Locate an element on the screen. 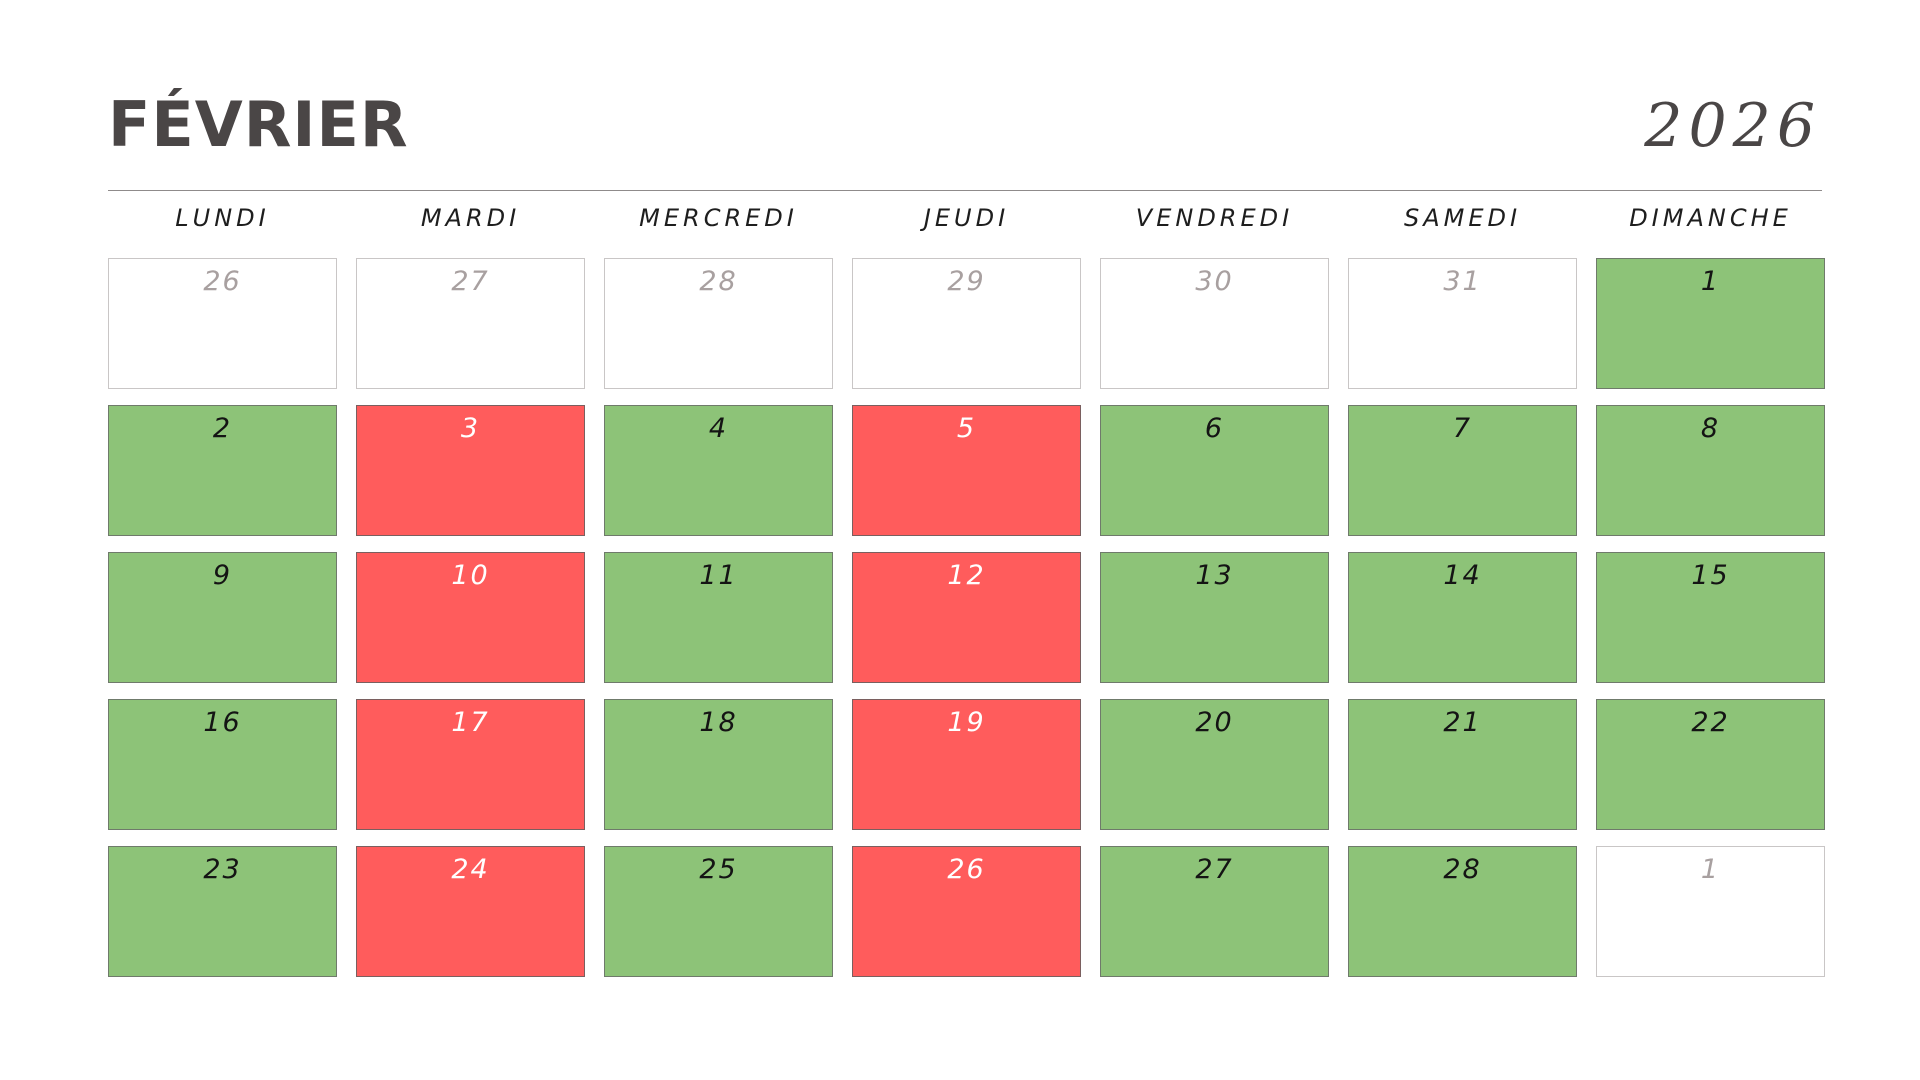 The image size is (1920, 1080). day-number: 4 is located at coordinates (718, 428).